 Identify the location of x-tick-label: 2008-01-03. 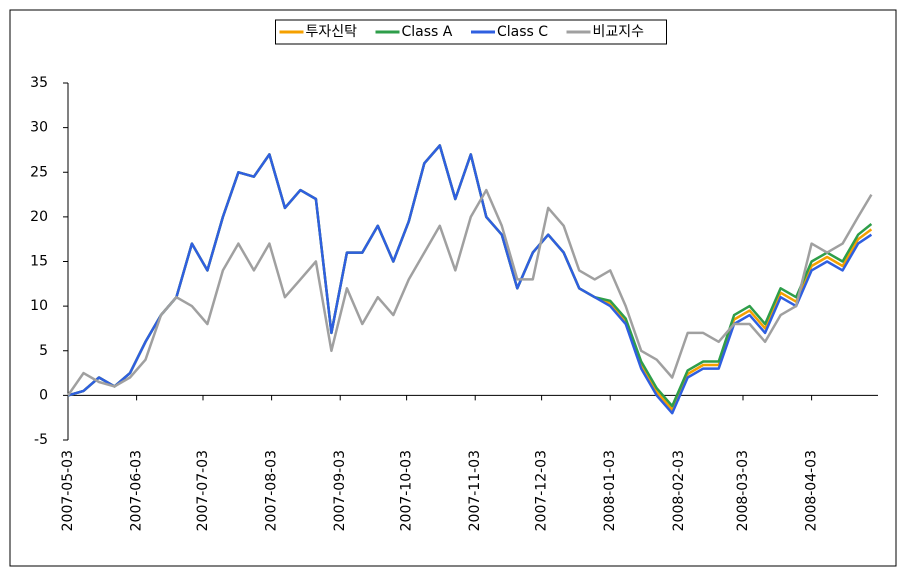
(610, 490).